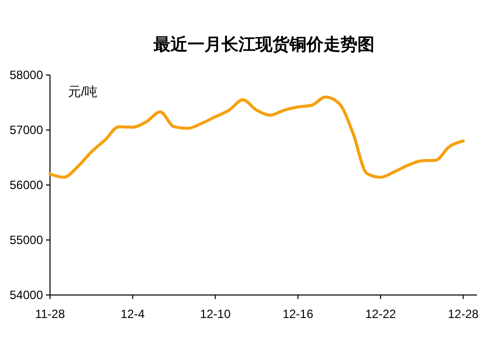  I want to click on x-tick-label: 12-16, so click(298, 314).